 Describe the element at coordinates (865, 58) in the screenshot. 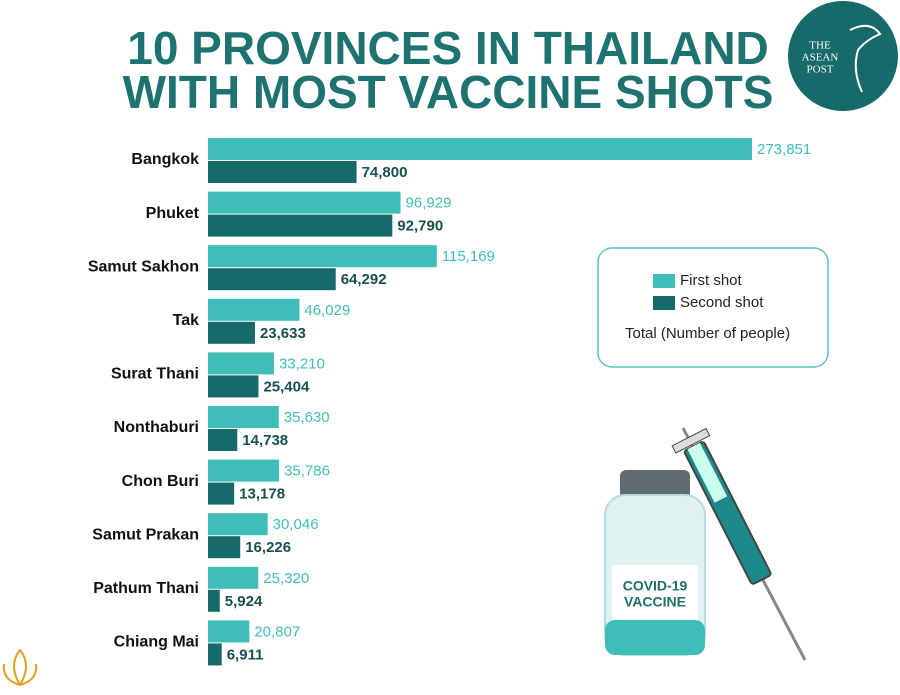

I see `logo-bird` at that location.